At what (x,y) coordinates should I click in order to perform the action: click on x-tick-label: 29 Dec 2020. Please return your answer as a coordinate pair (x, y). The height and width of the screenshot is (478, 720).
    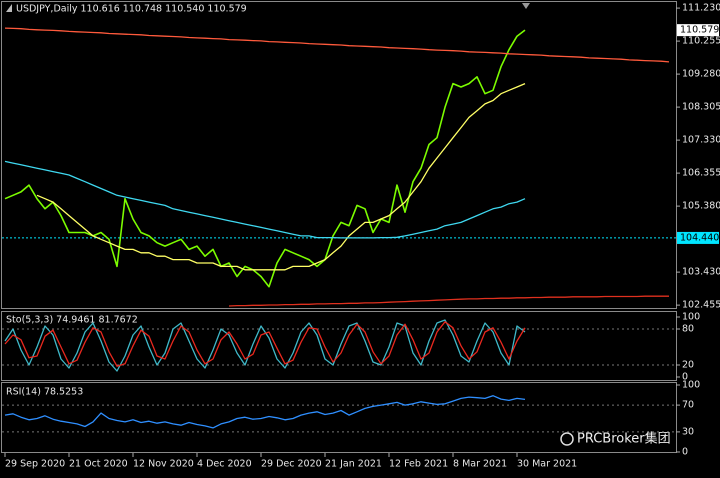
    Looking at the image, I should click on (291, 464).